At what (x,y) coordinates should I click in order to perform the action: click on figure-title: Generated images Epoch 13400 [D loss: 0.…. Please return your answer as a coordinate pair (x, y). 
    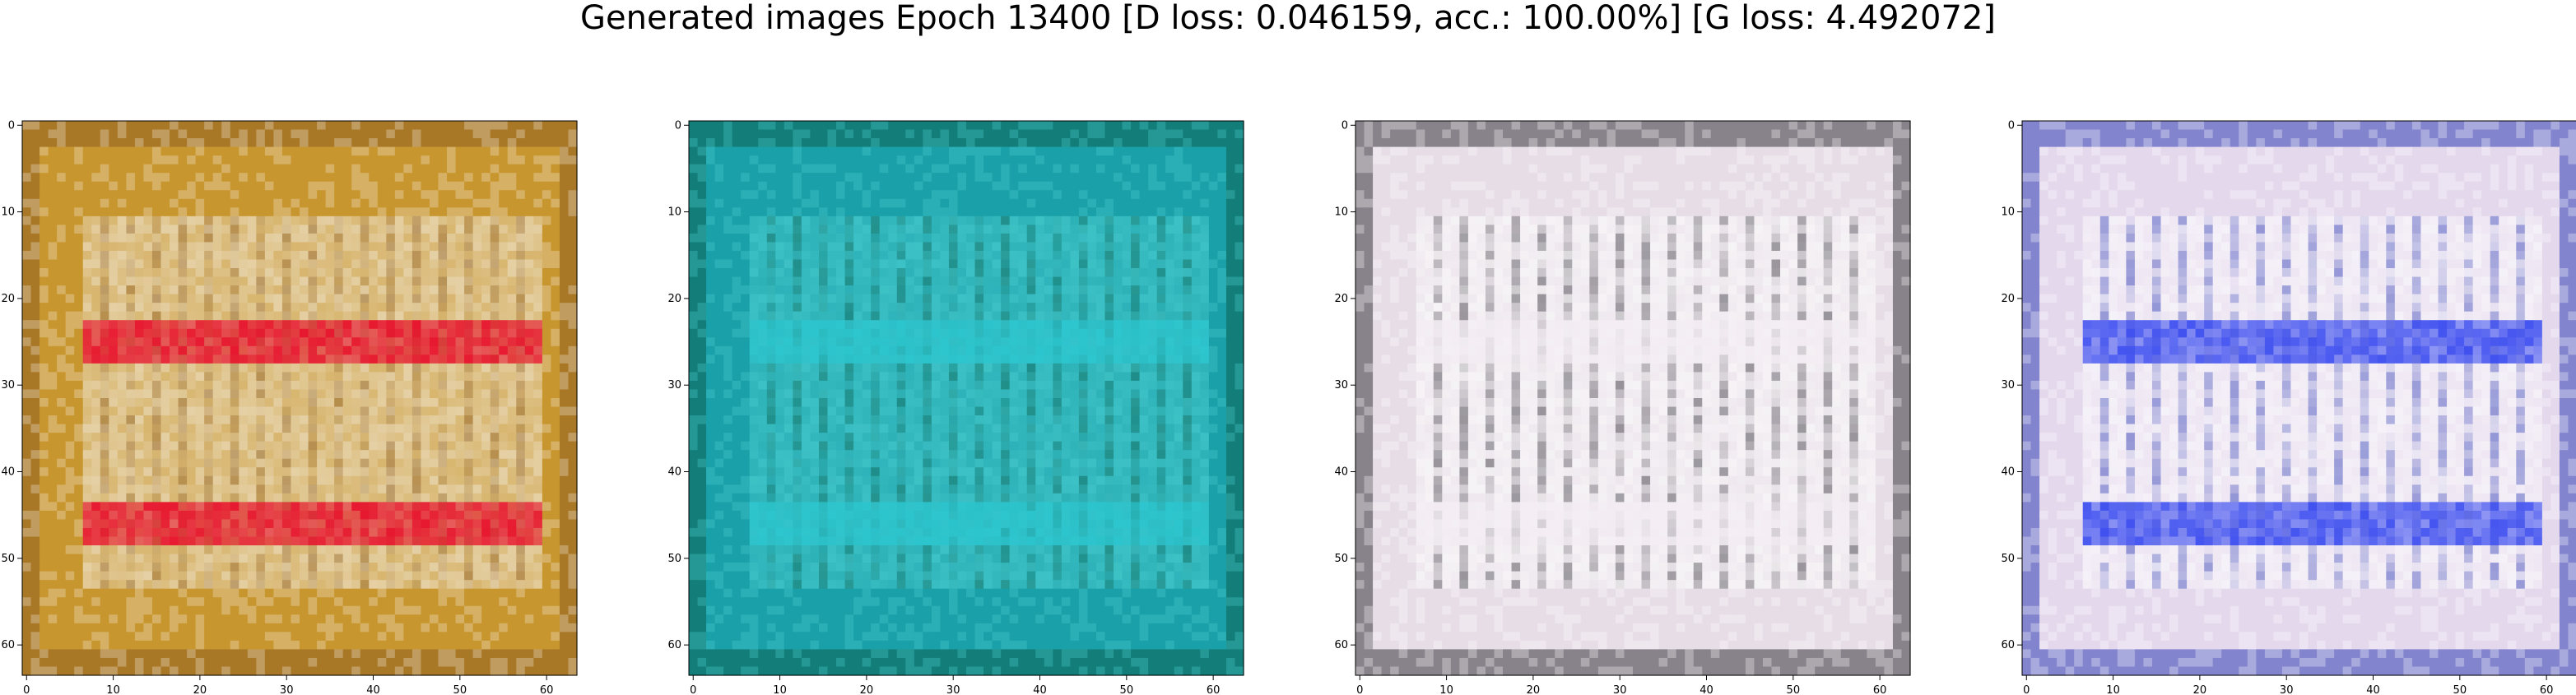
    Looking at the image, I should click on (1288, 18).